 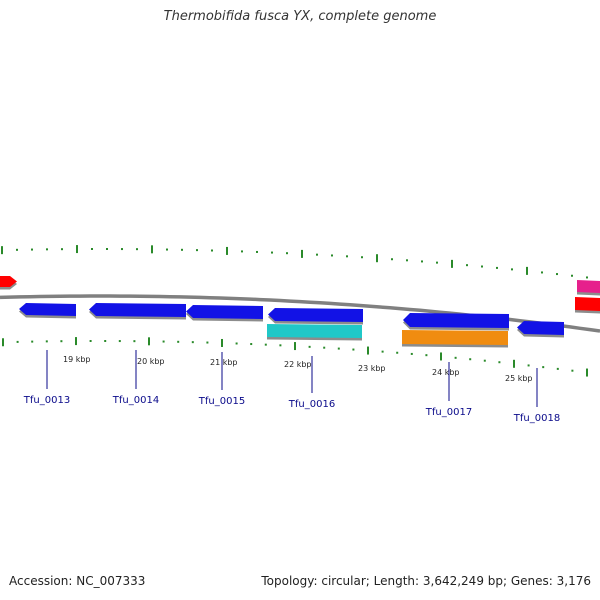 I want to click on accession-text: Accession: NC_007333, so click(x=77, y=581).